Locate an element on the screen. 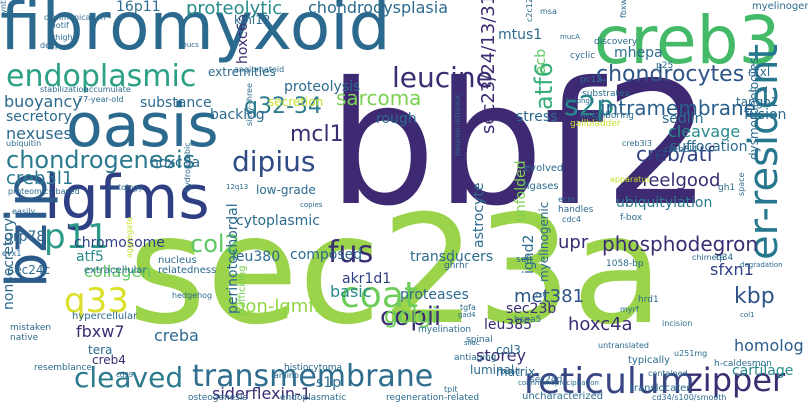 The width and height of the screenshot is (808, 404). word-tango1: tango1 is located at coordinates (757, 102).